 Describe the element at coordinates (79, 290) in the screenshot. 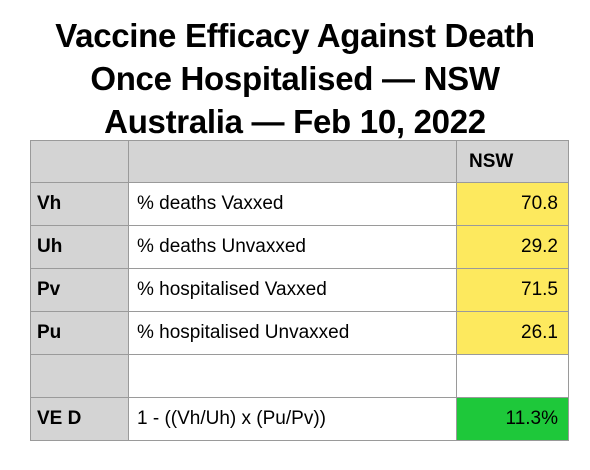

I see `row-code: Pv` at that location.